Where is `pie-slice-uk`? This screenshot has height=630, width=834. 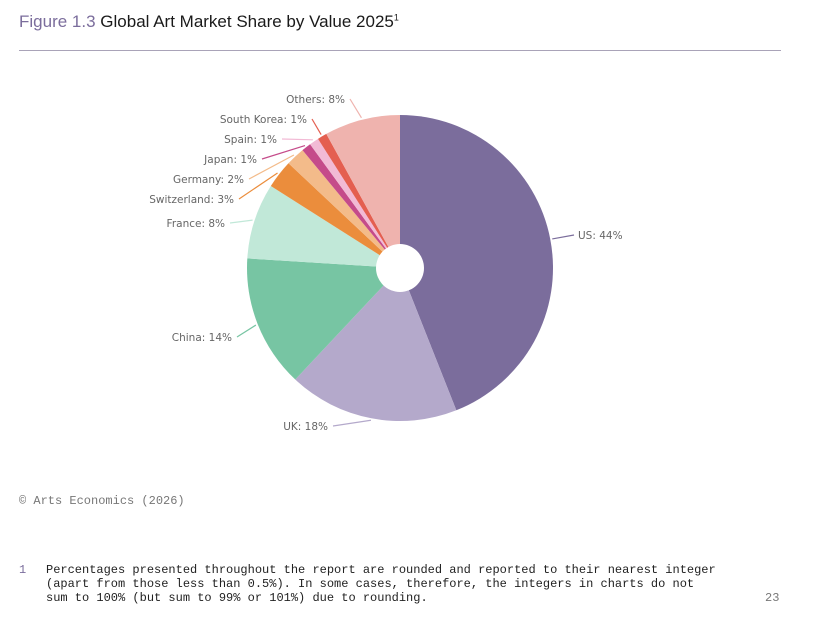
pie-slice-uk is located at coordinates (376, 344).